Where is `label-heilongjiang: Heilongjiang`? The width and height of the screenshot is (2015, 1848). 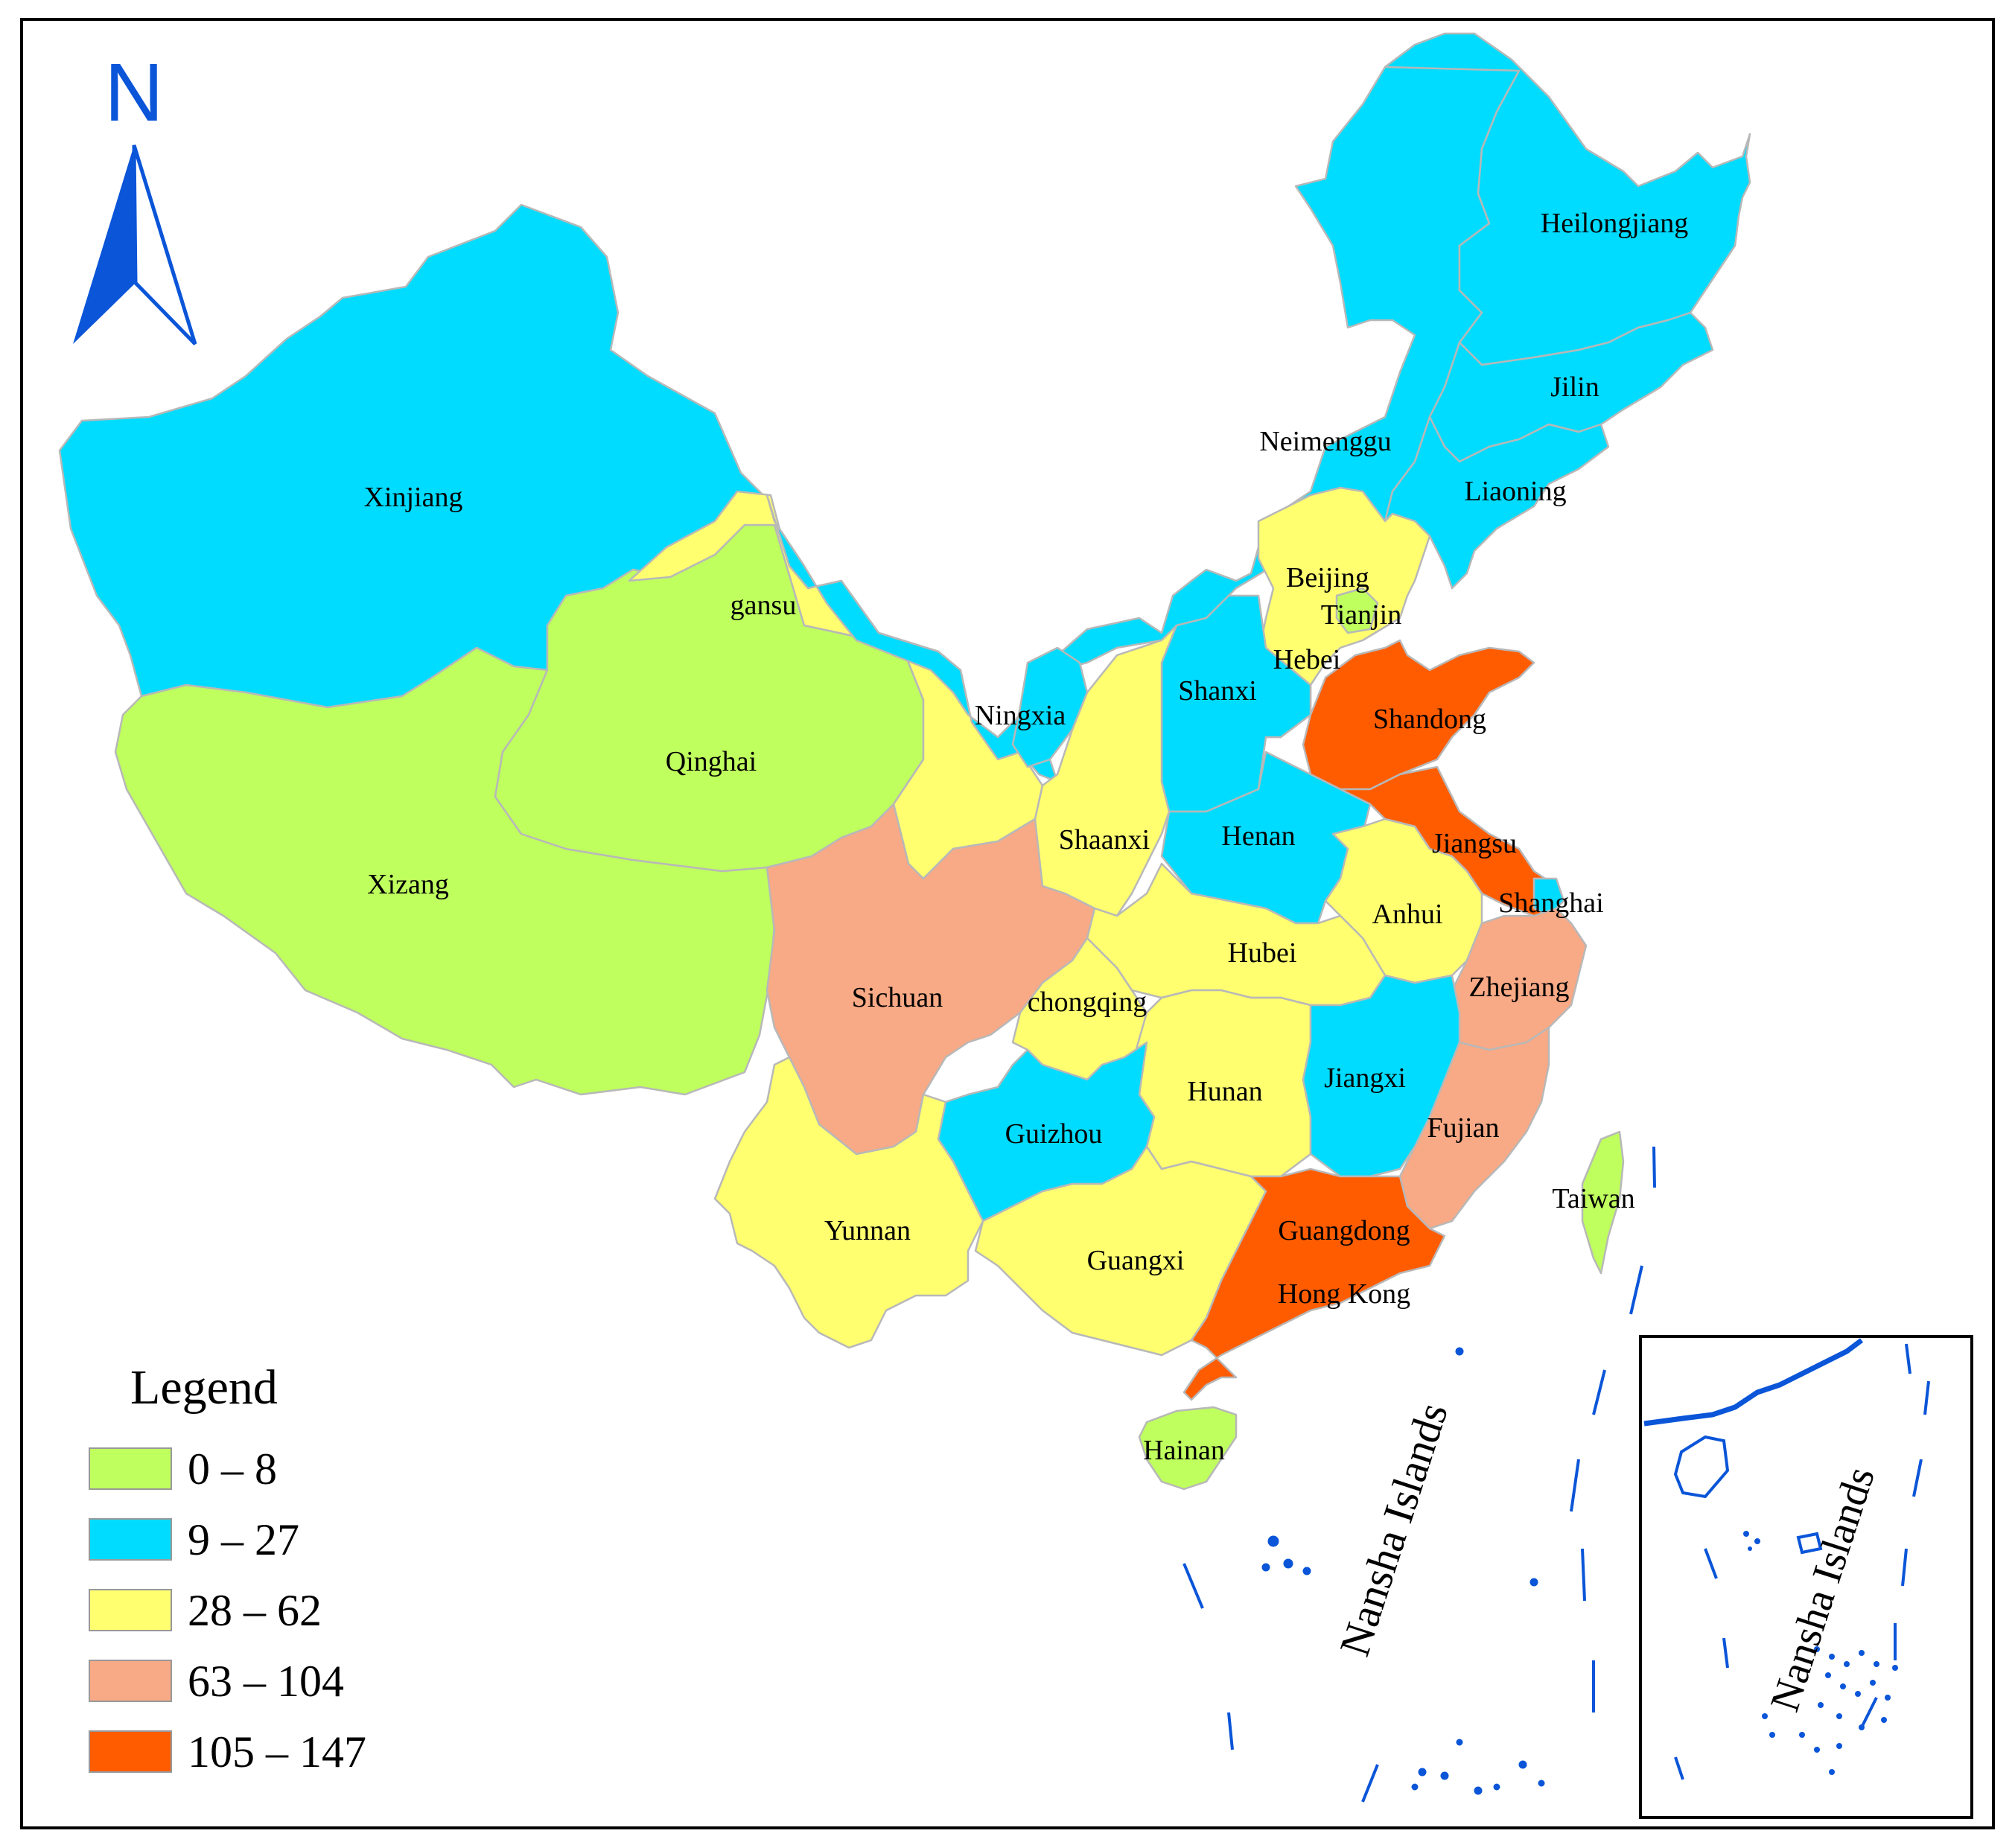
label-heilongjiang: Heilongjiang is located at coordinates (1614, 223).